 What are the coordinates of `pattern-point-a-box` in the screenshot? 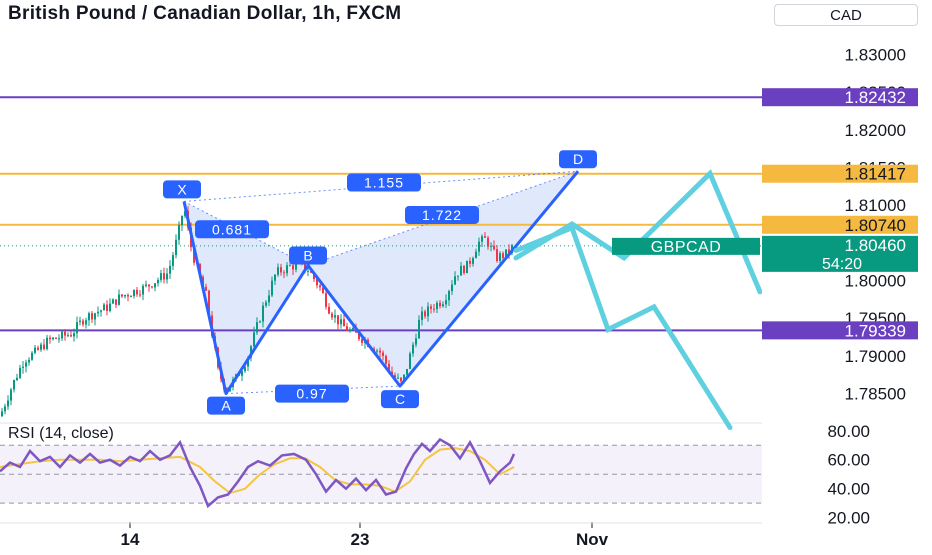 It's located at (226, 405).